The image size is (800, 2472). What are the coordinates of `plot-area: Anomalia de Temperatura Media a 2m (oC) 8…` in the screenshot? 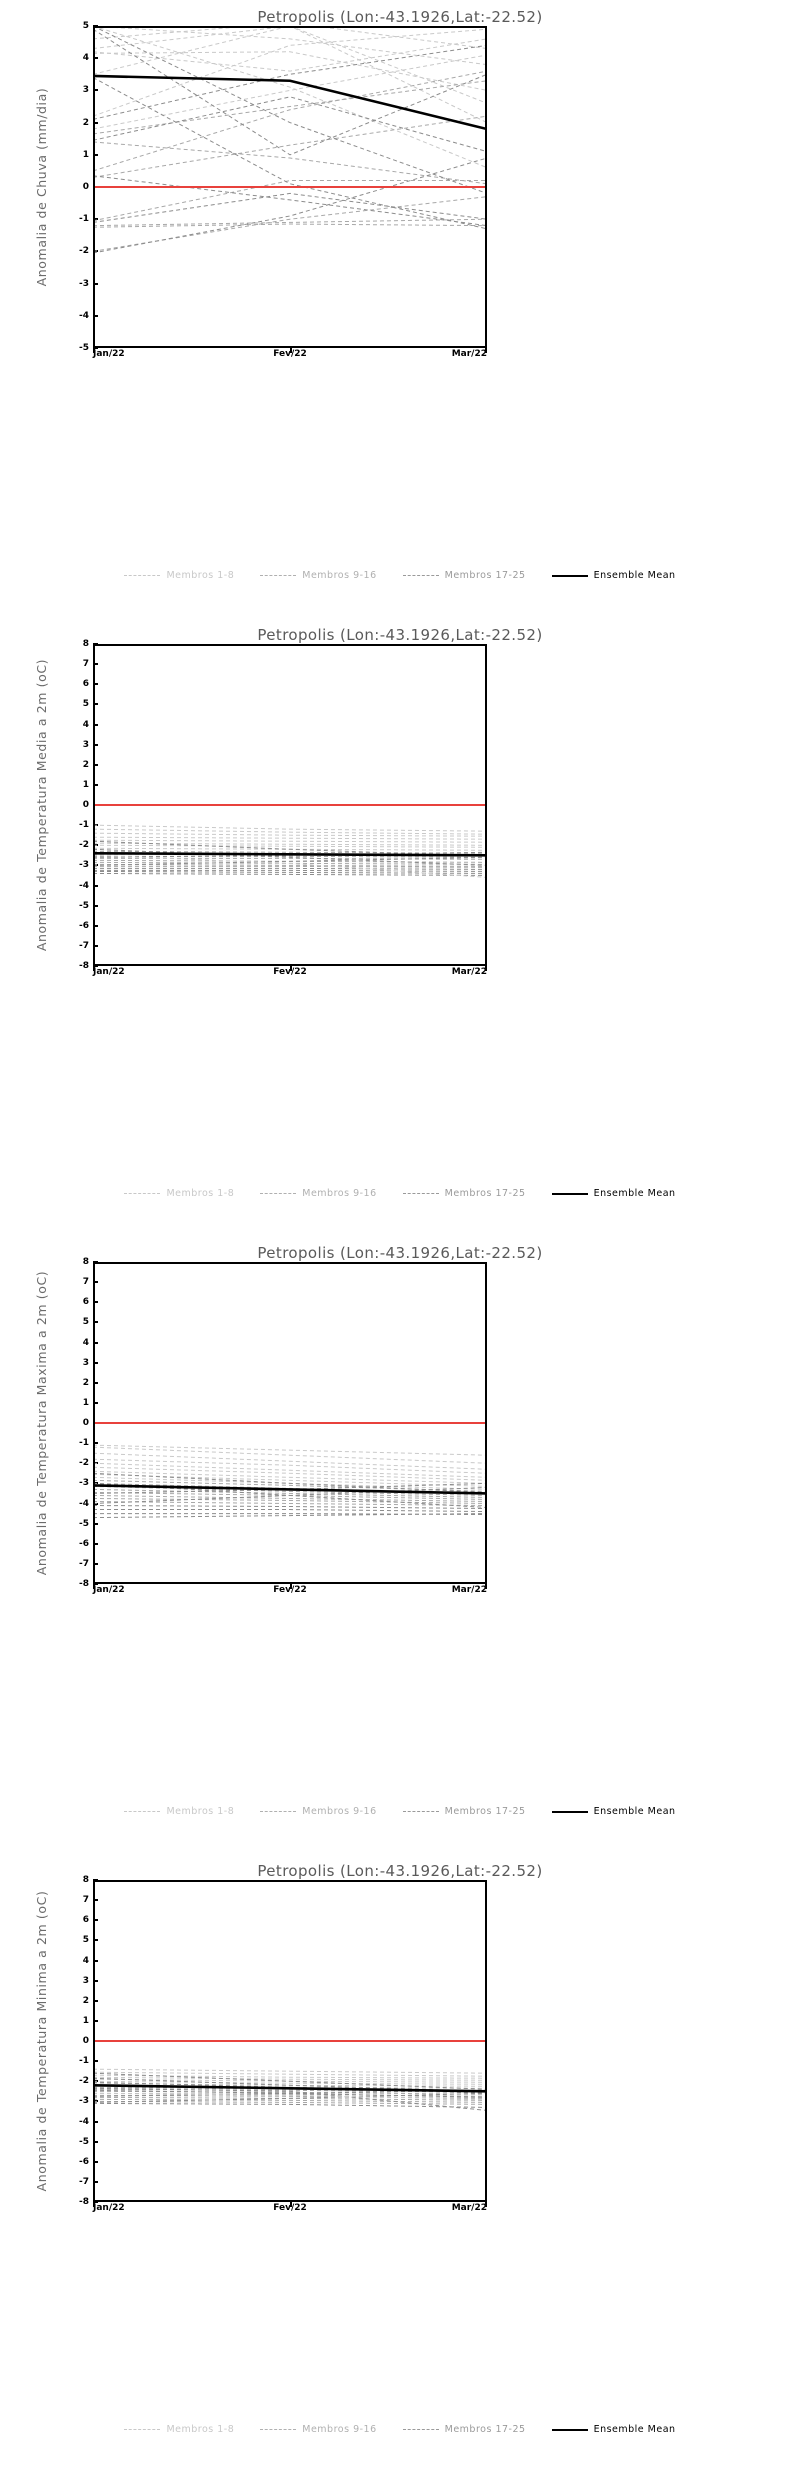 It's located at (260, 808).